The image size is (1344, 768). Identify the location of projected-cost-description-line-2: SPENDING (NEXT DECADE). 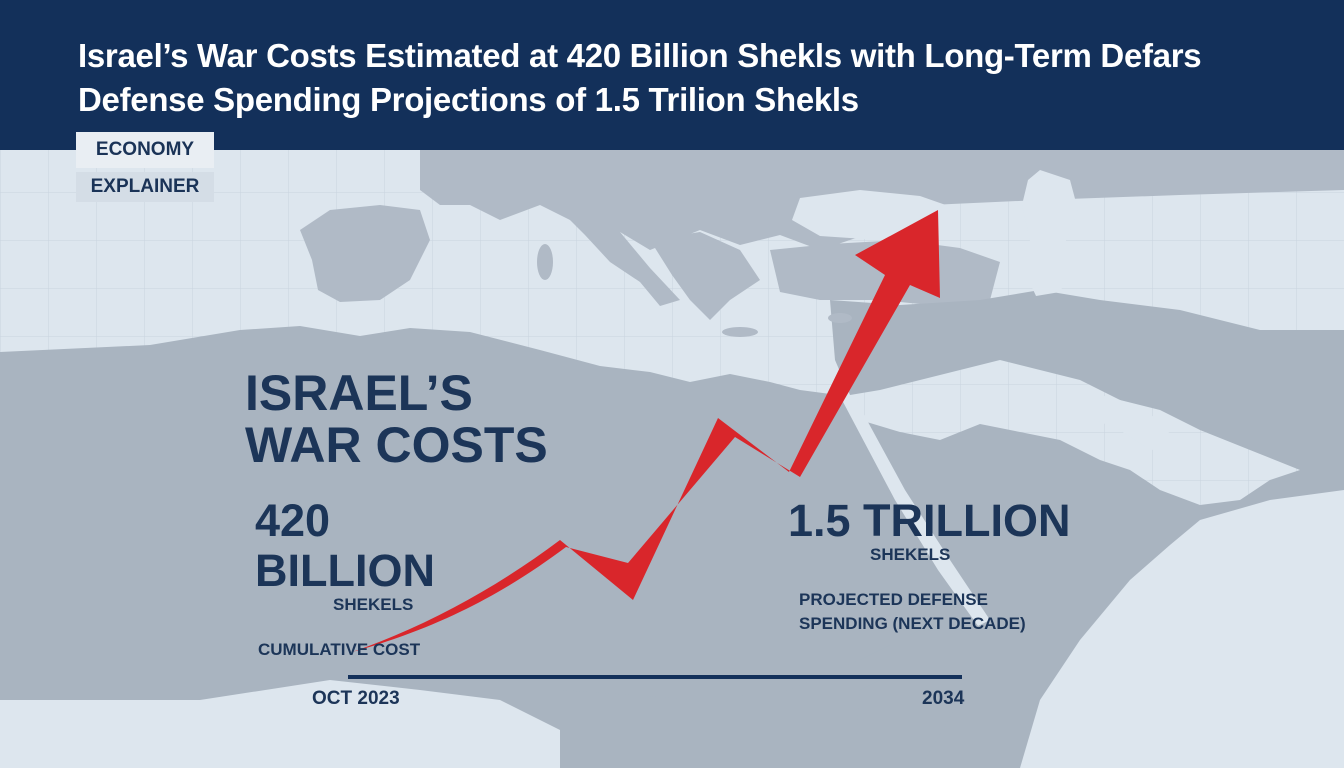
(912, 623).